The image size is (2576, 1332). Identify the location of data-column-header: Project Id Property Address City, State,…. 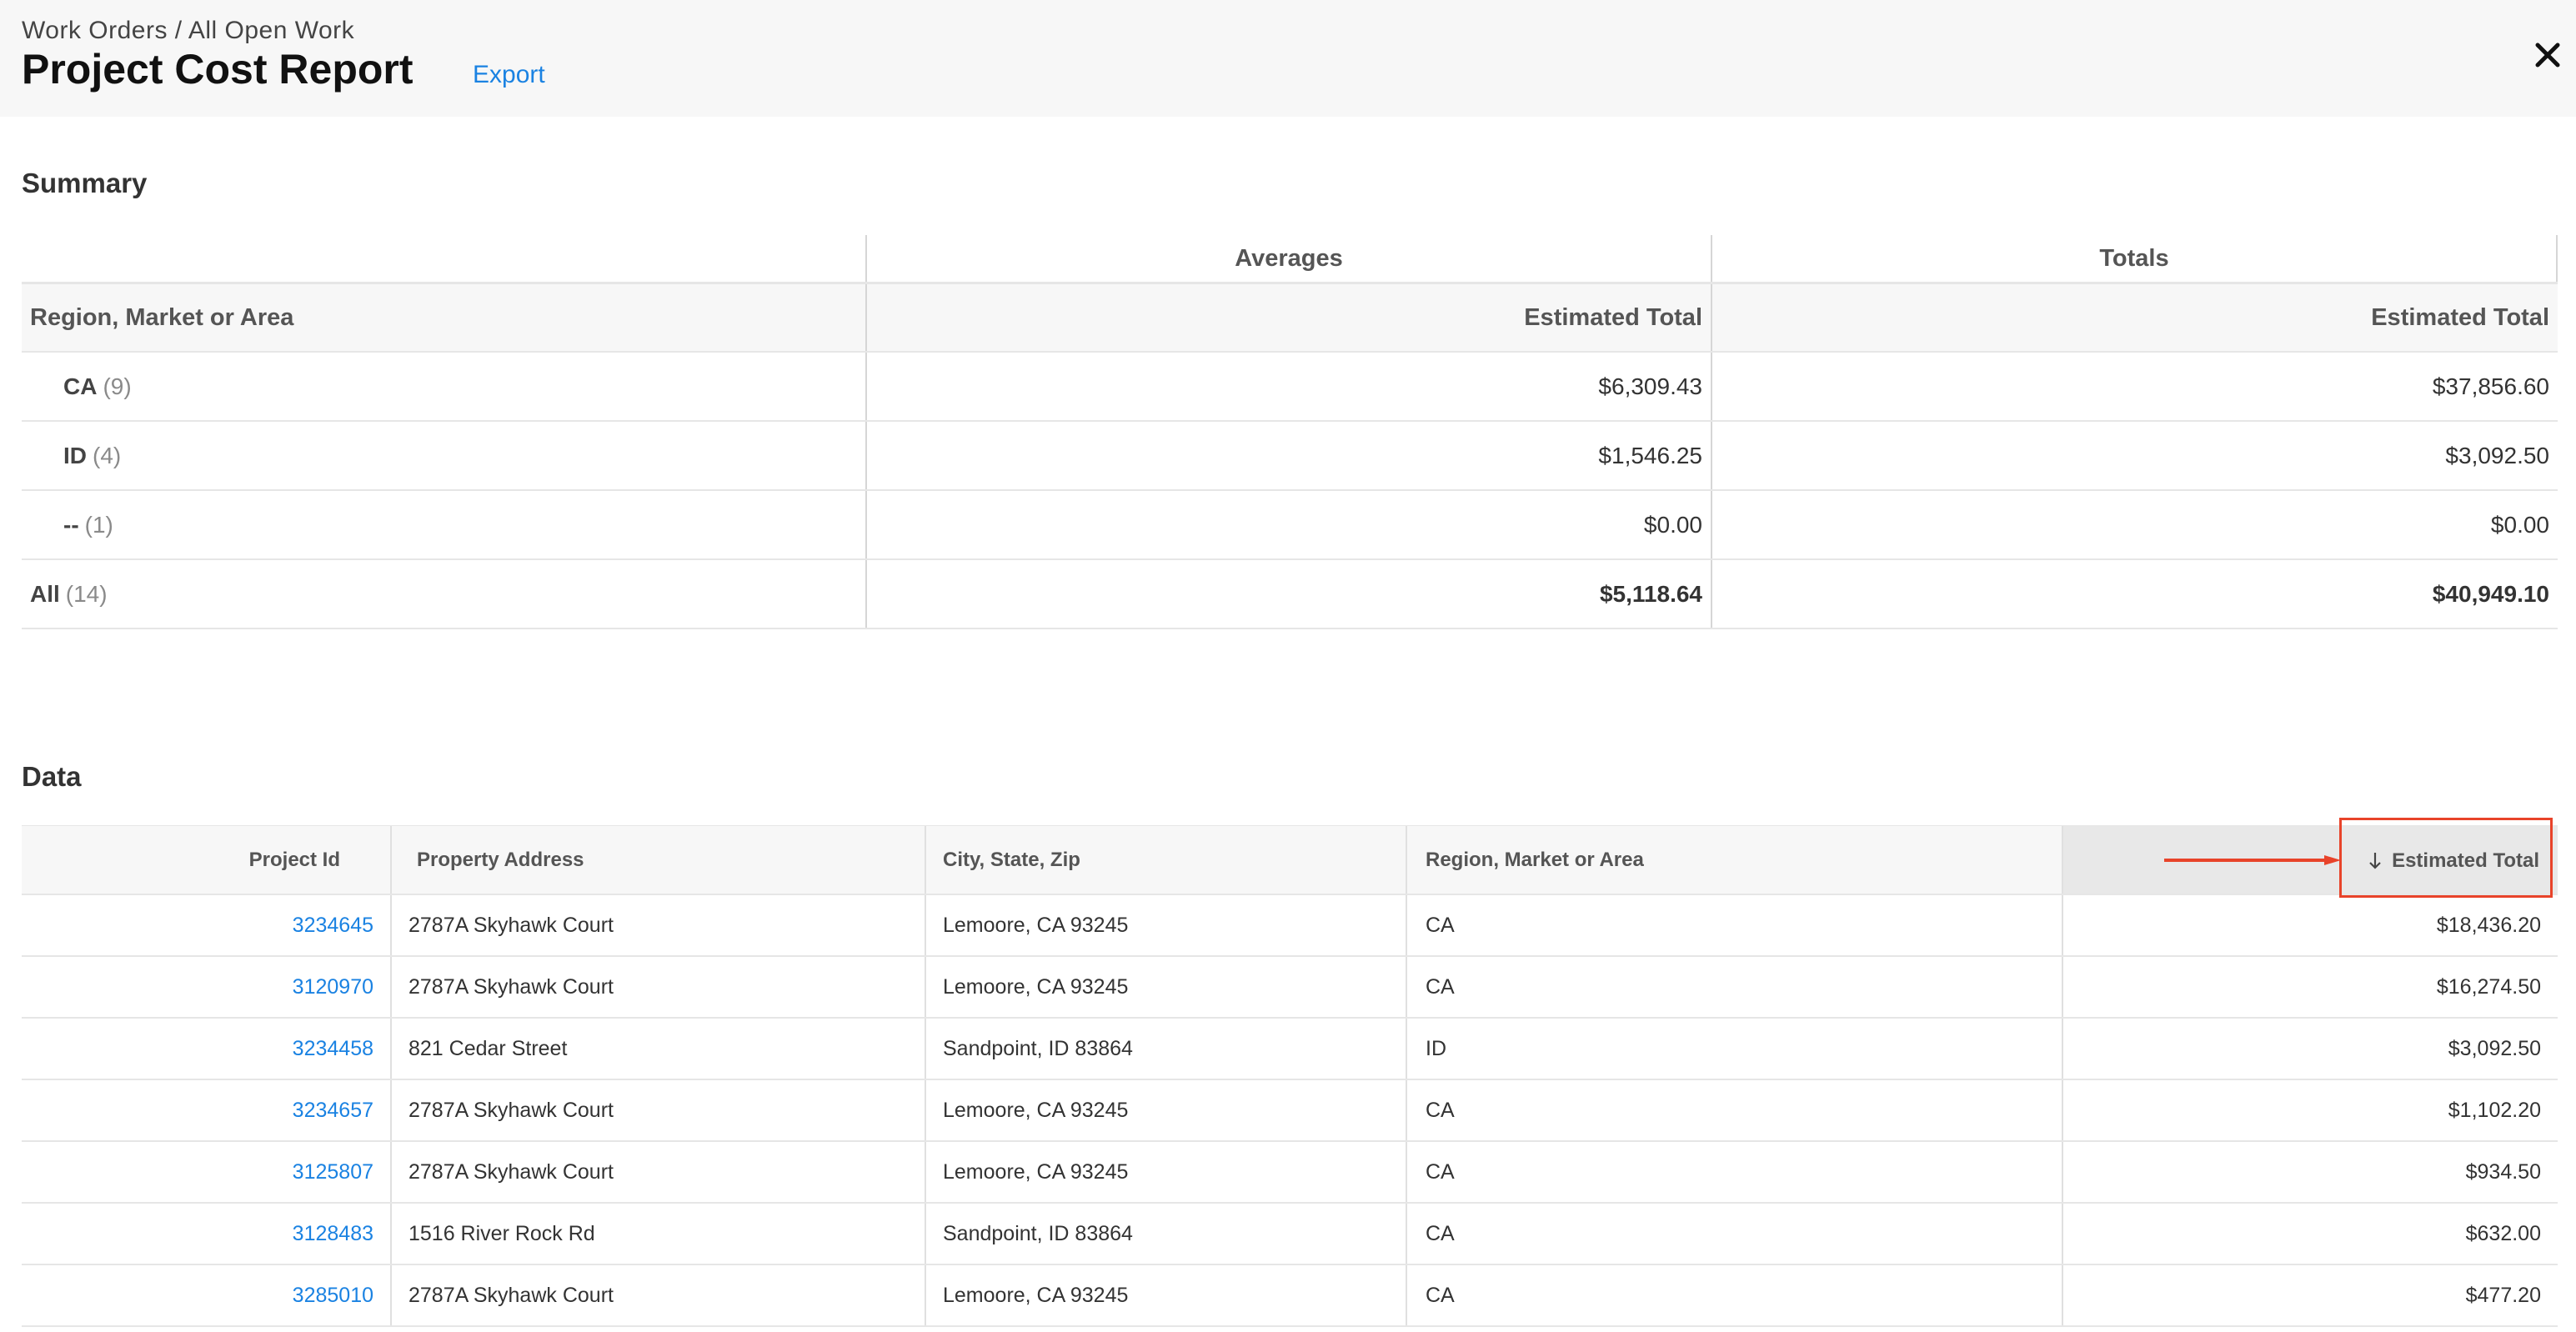
(1290, 858).